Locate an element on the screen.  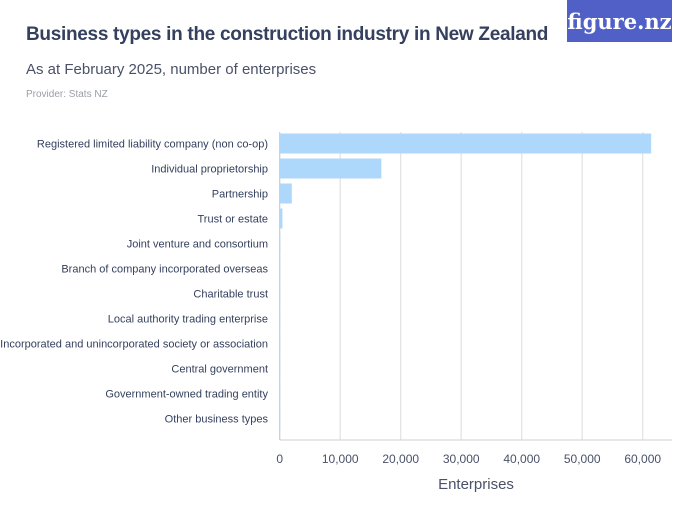
category-label: Local authority trading enterprise is located at coordinates (188, 320).